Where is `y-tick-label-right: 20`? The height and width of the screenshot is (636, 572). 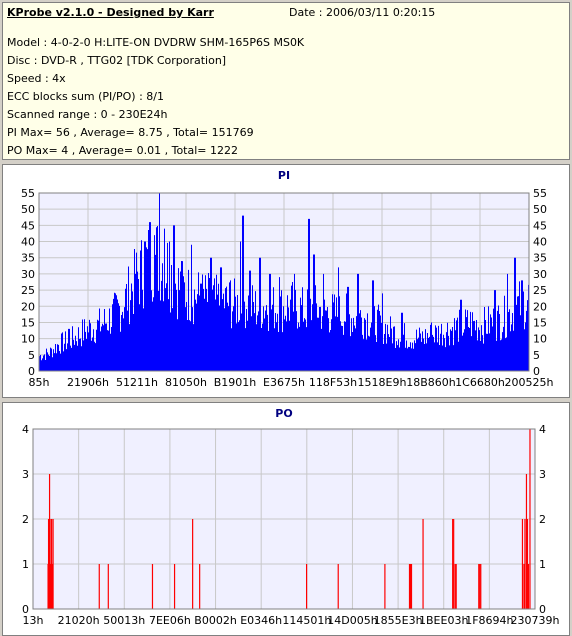
y-tick-label-right: 20 is located at coordinates (540, 306).